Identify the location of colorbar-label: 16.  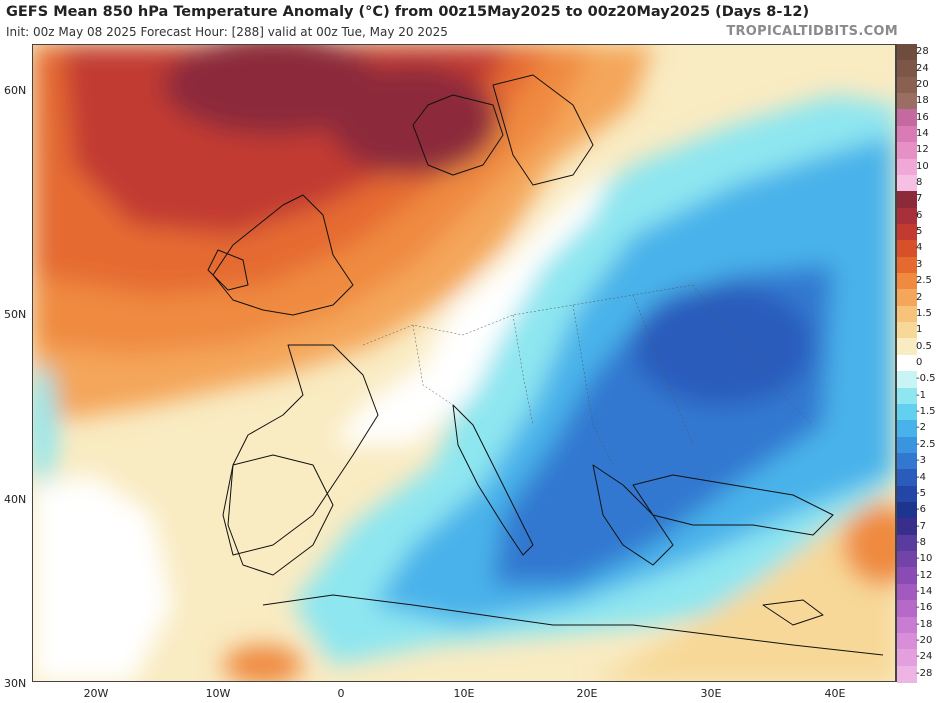
(922, 117).